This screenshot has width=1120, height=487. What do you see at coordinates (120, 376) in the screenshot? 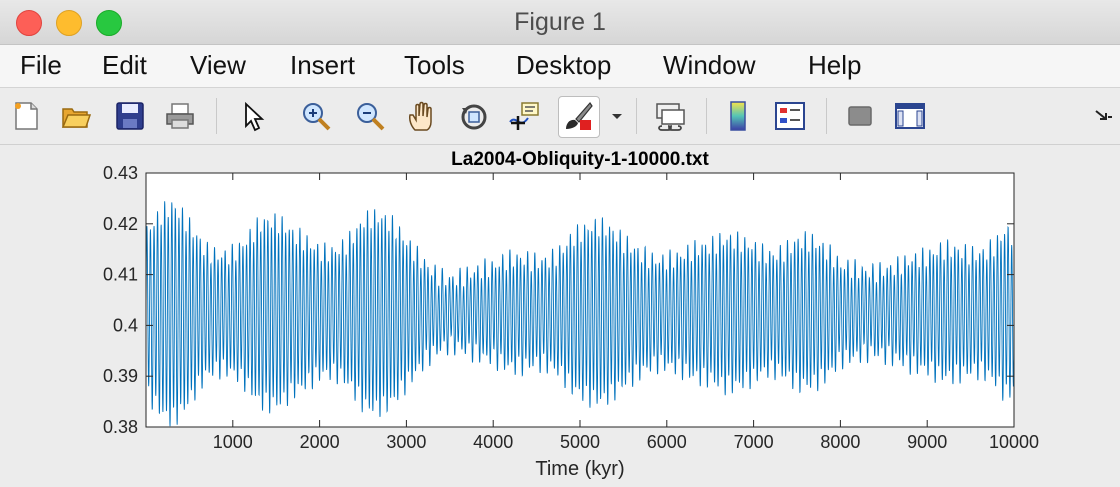
I see `y-tick-label: 0.39` at bounding box center [120, 376].